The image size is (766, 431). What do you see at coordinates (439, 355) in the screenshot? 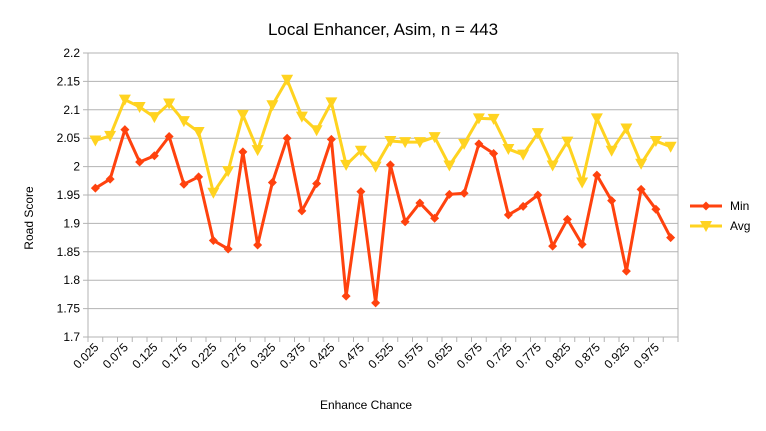
I see `x-tick-label: 0.625` at bounding box center [439, 355].